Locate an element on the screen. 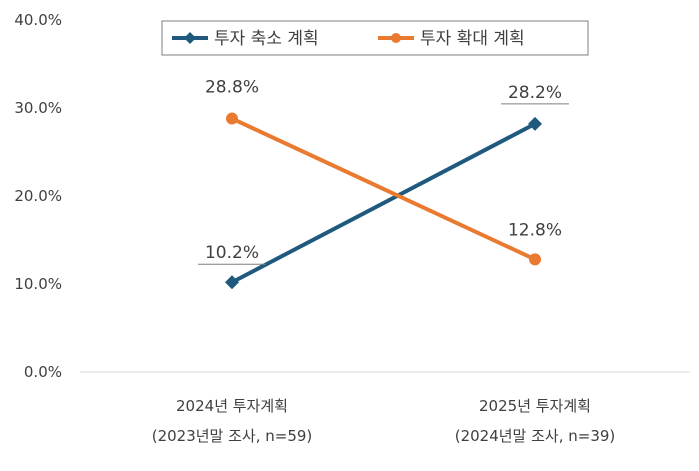 Image resolution: width=699 pixels, height=471 pixels. x-category-label: 2024년 투자계획 is located at coordinates (232, 406).